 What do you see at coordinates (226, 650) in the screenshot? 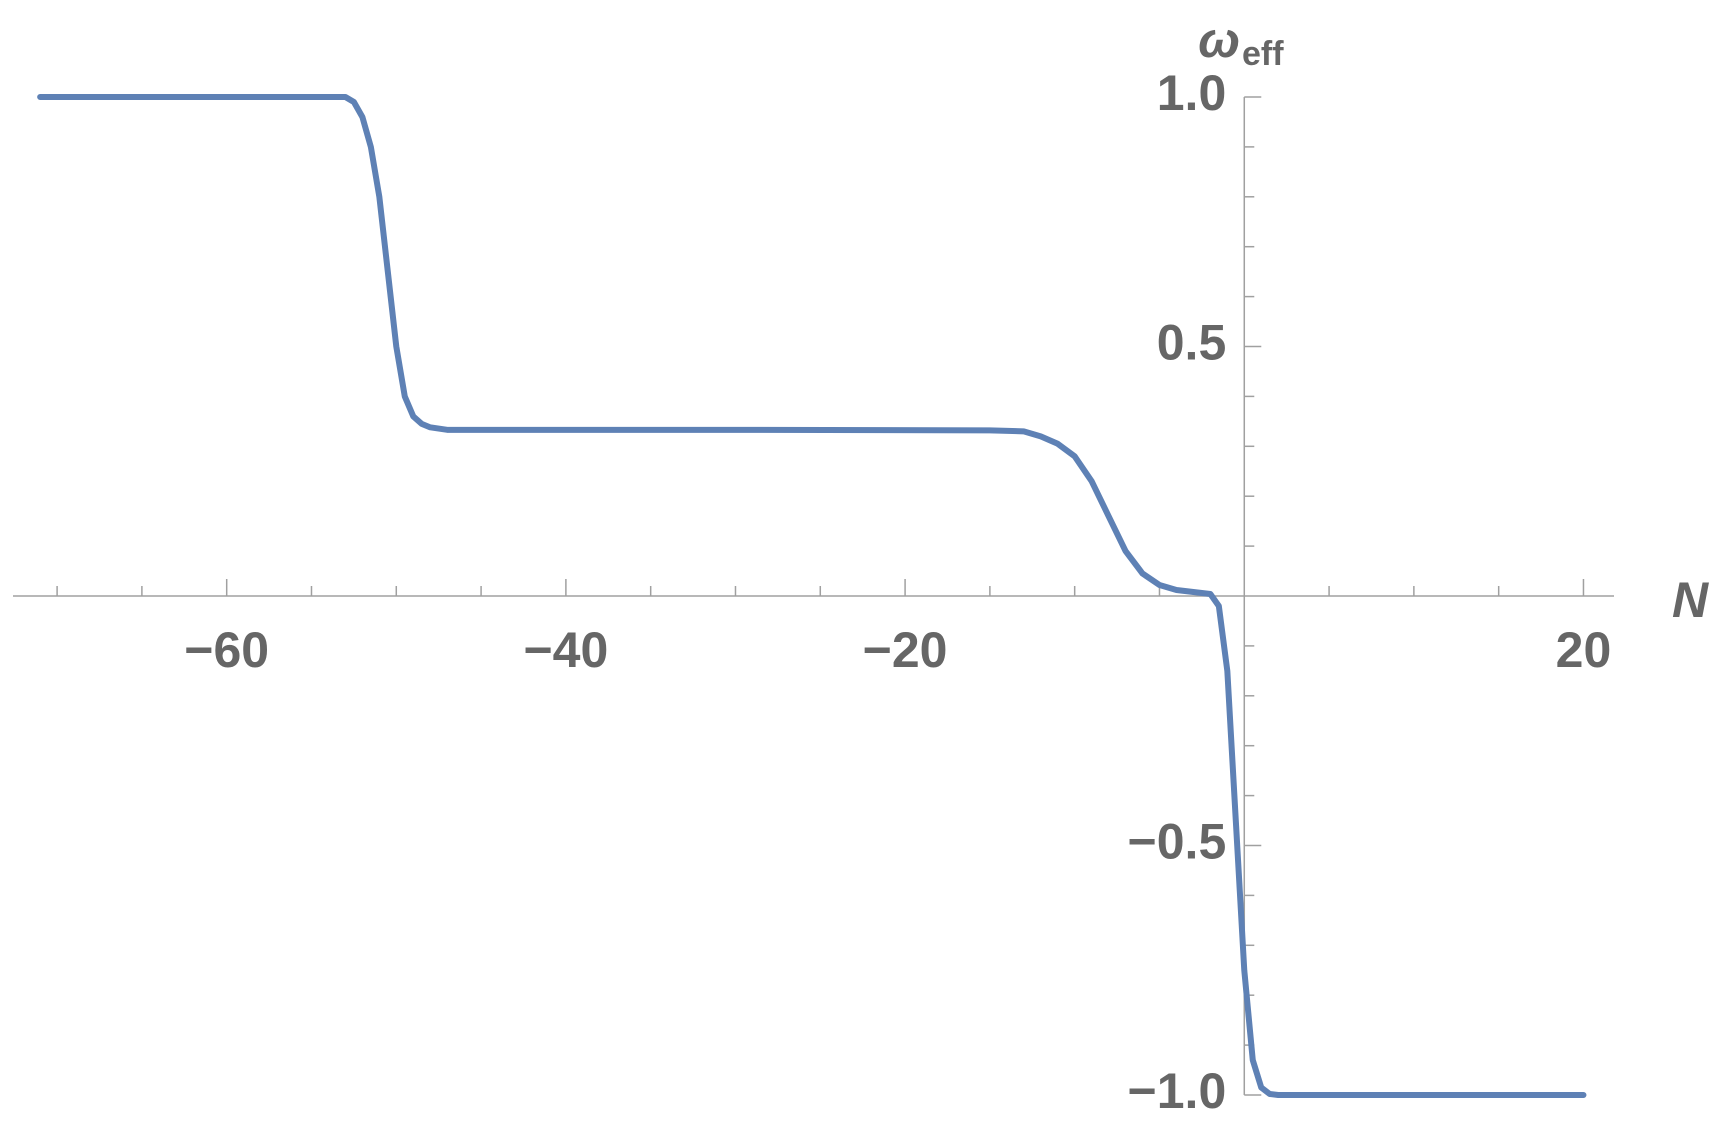
I see `x-tick-label: −60` at bounding box center [226, 650].